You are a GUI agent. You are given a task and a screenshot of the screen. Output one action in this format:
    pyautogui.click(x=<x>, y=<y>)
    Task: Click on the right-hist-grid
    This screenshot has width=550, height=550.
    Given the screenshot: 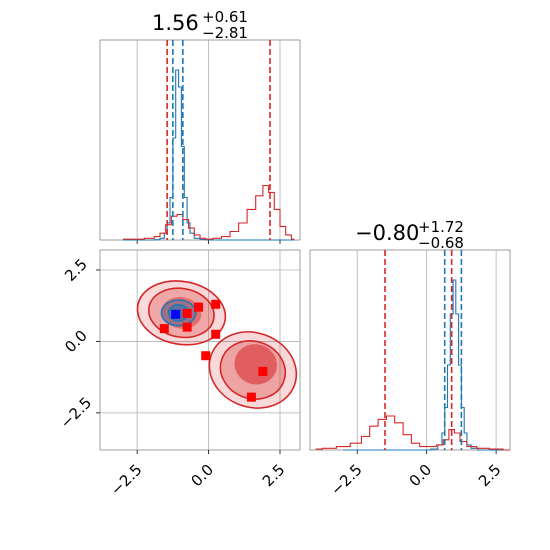 What is the action you would take?
    pyautogui.click(x=426, y=352)
    